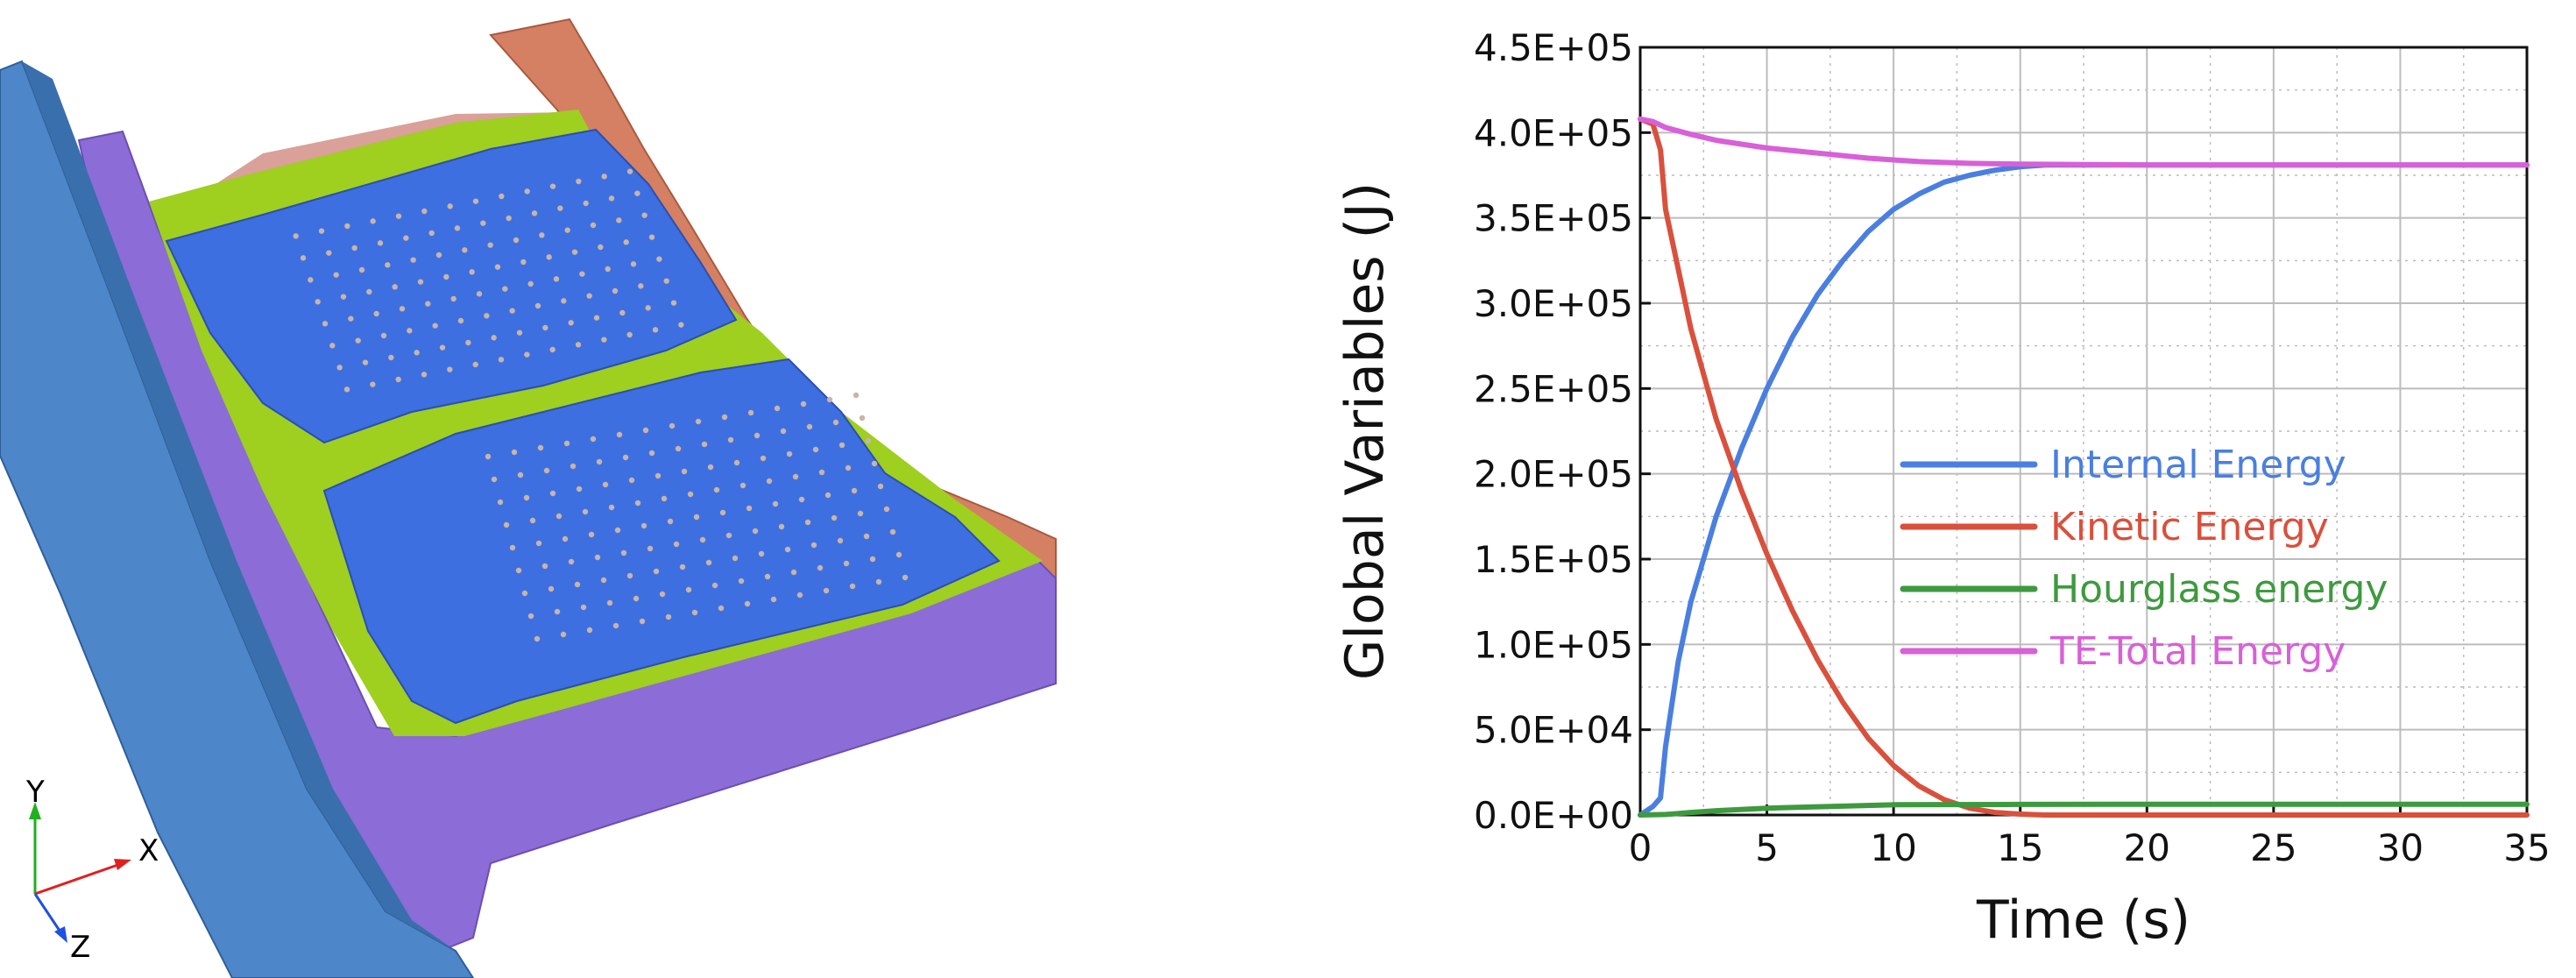 Image resolution: width=2576 pixels, height=978 pixels. I want to click on legend-label: Hourglass energy, so click(2219, 589).